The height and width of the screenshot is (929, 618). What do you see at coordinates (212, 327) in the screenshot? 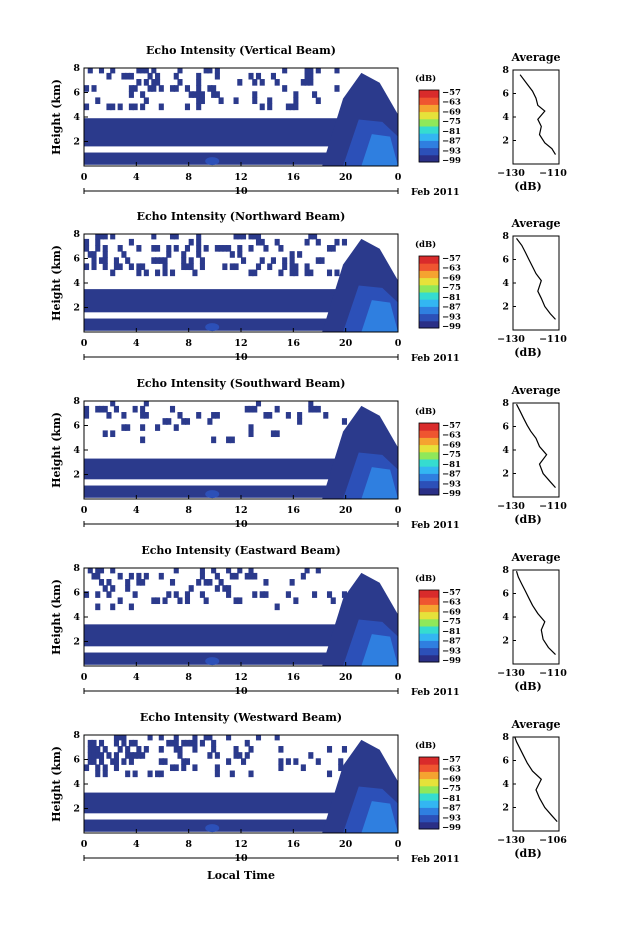
I see `echo-blob` at bounding box center [212, 327].